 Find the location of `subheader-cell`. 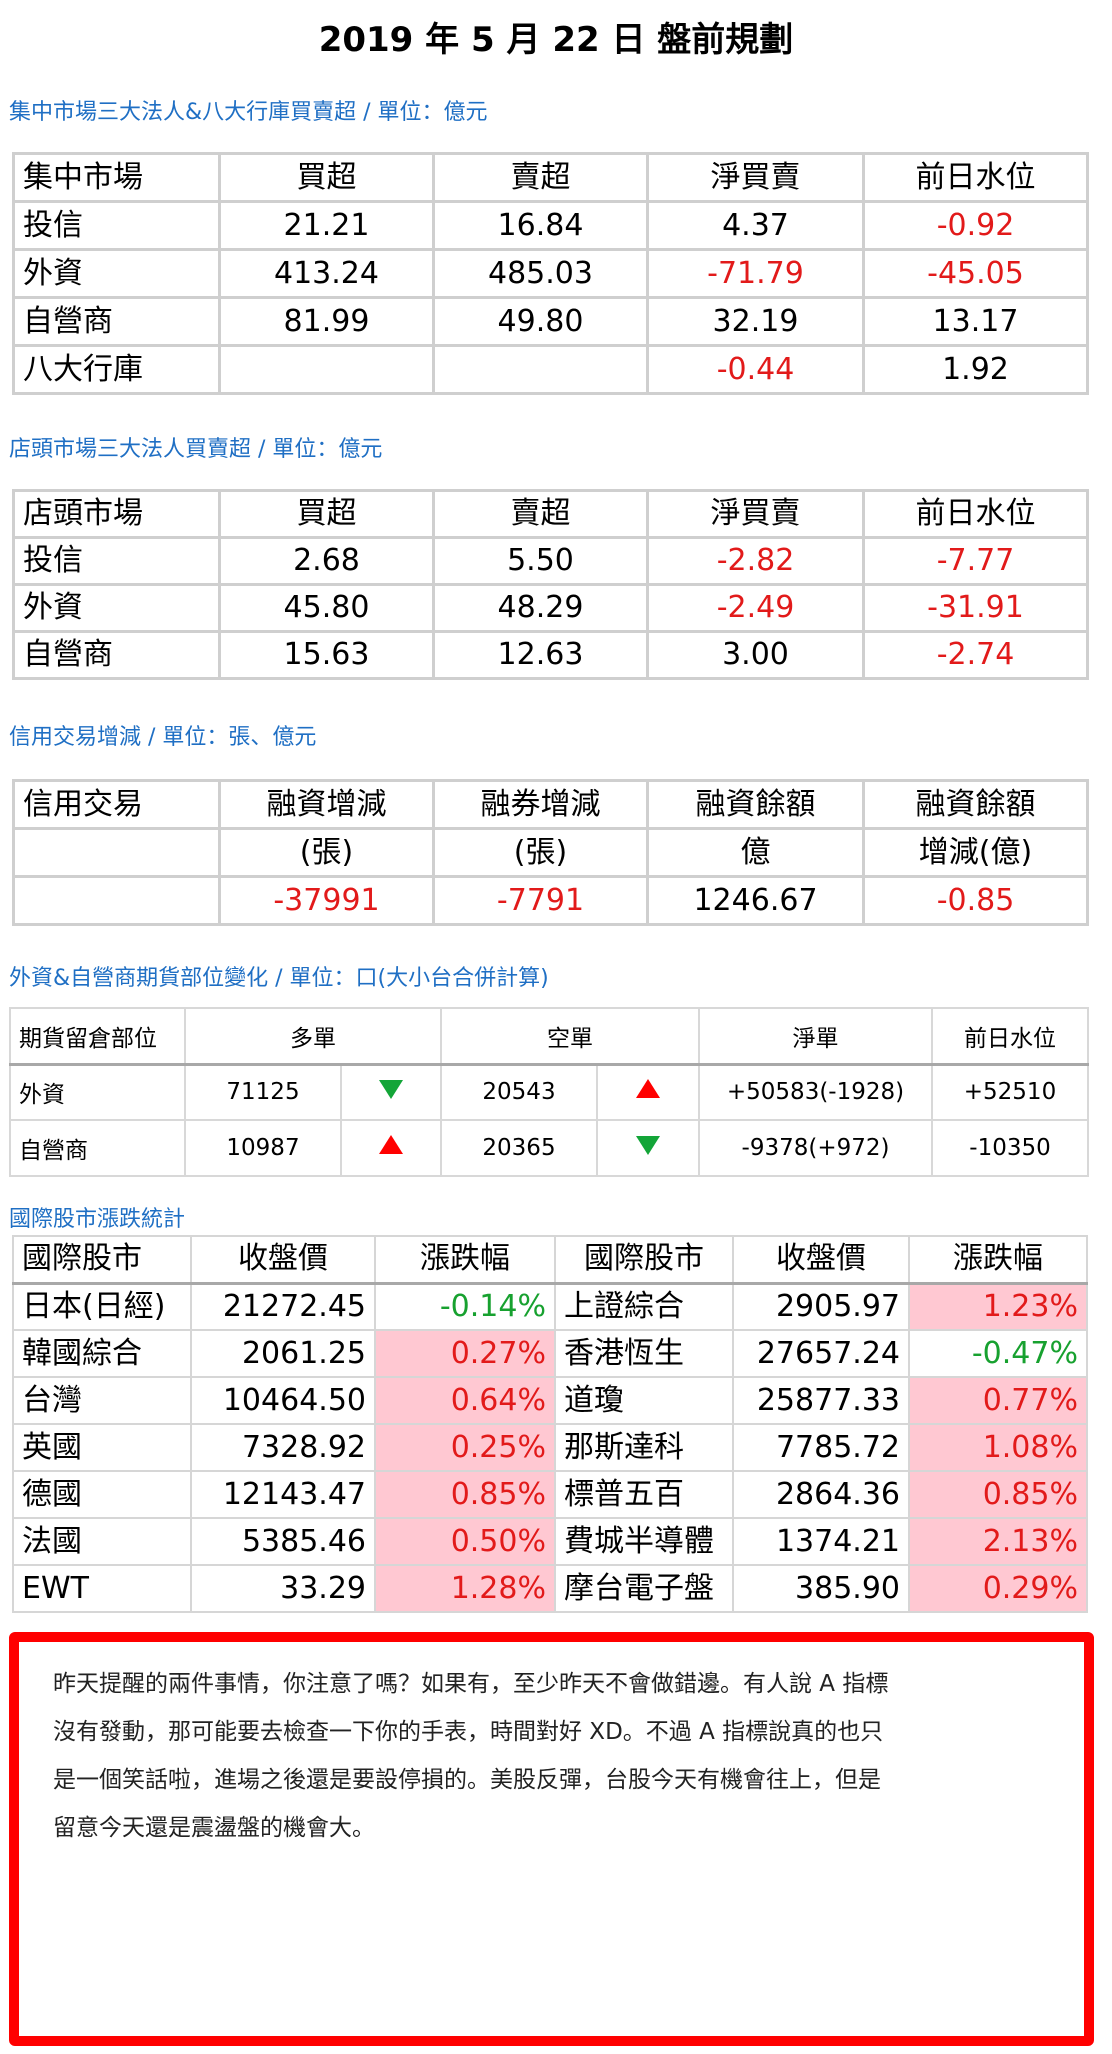

subheader-cell is located at coordinates (116, 852).